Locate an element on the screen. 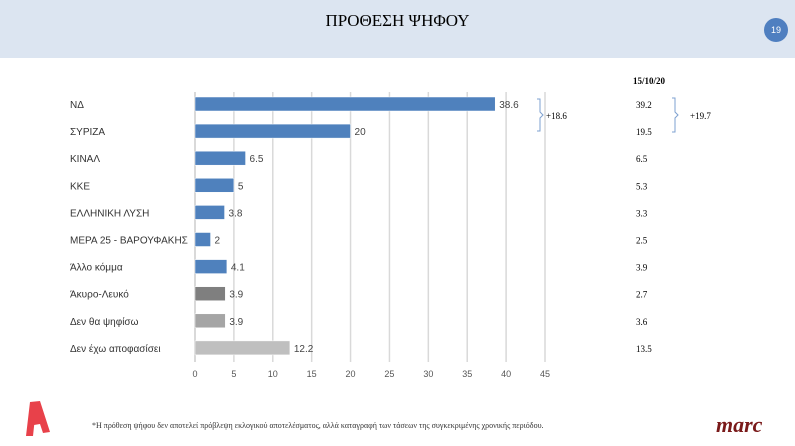  data-label: 2 is located at coordinates (218, 241).